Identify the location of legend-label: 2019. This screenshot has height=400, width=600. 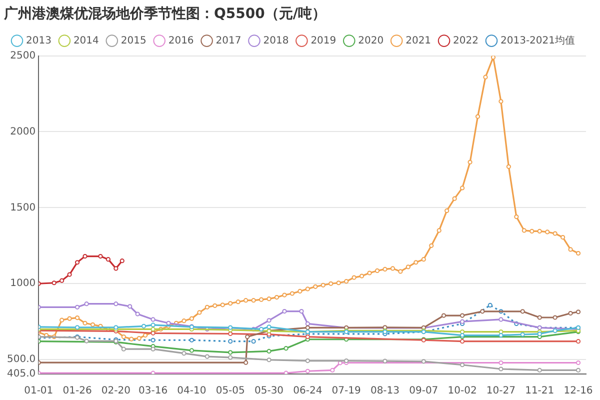
(323, 40).